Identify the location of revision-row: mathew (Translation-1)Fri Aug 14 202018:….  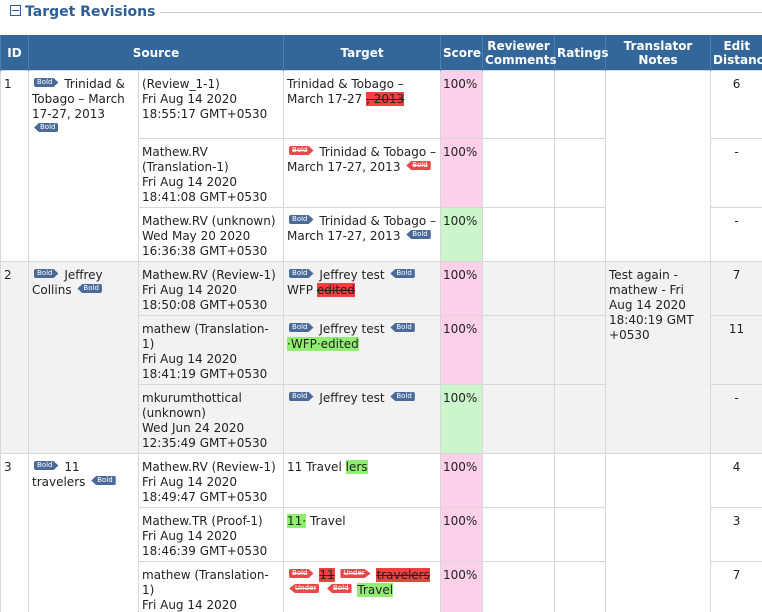
(381, 586).